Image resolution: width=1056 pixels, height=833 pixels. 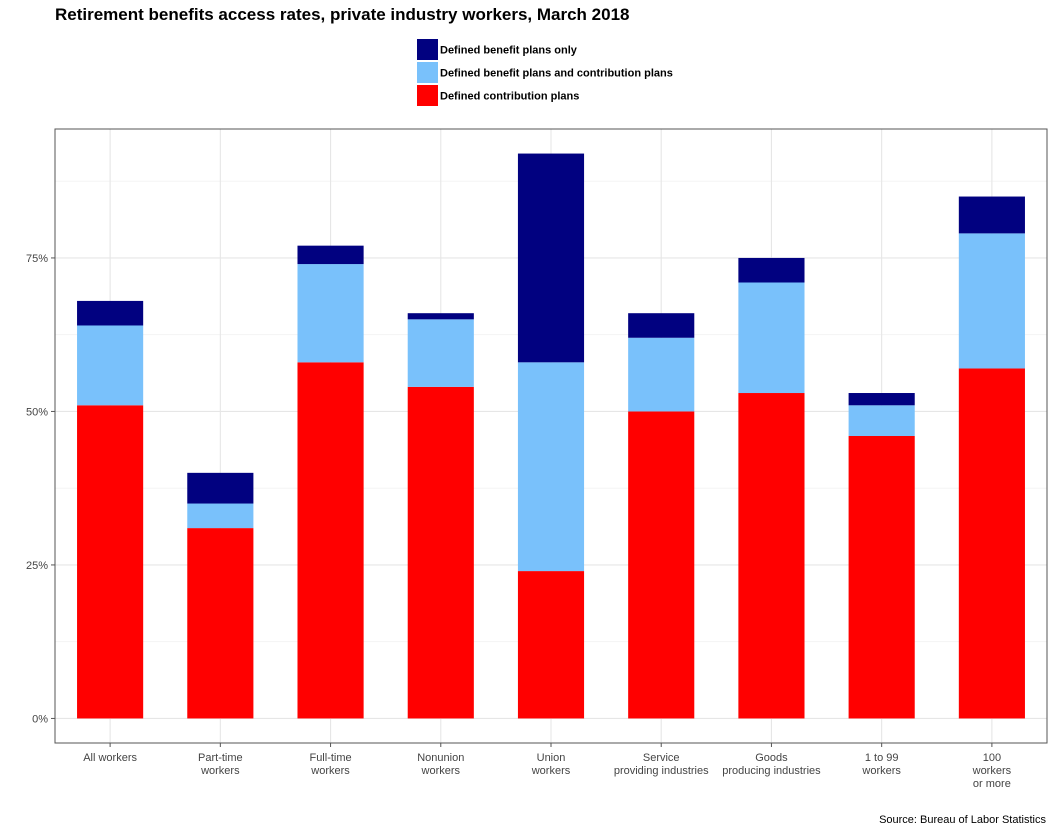 I want to click on x-tick-label: Full-time workers, so click(x=330, y=764).